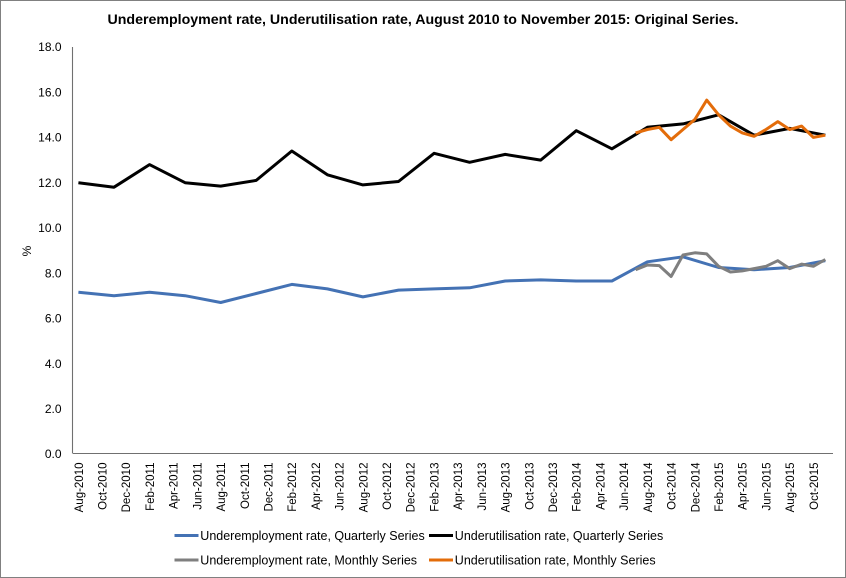  What do you see at coordinates (127, 488) in the screenshot?
I see `svg-text: Dec-2010` at bounding box center [127, 488].